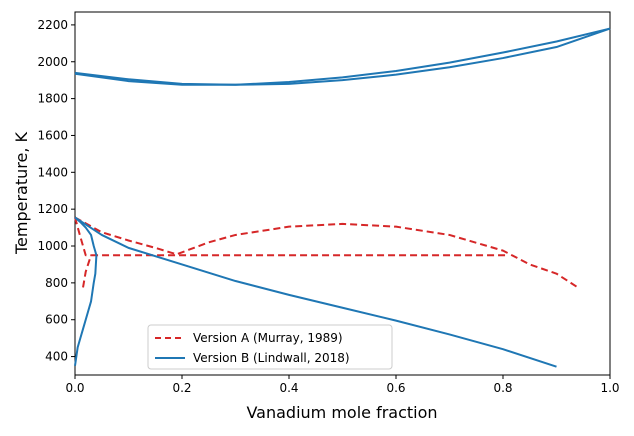  What do you see at coordinates (341, 412) in the screenshot?
I see `x-axis-label: Vanadium mole fraction` at bounding box center [341, 412].